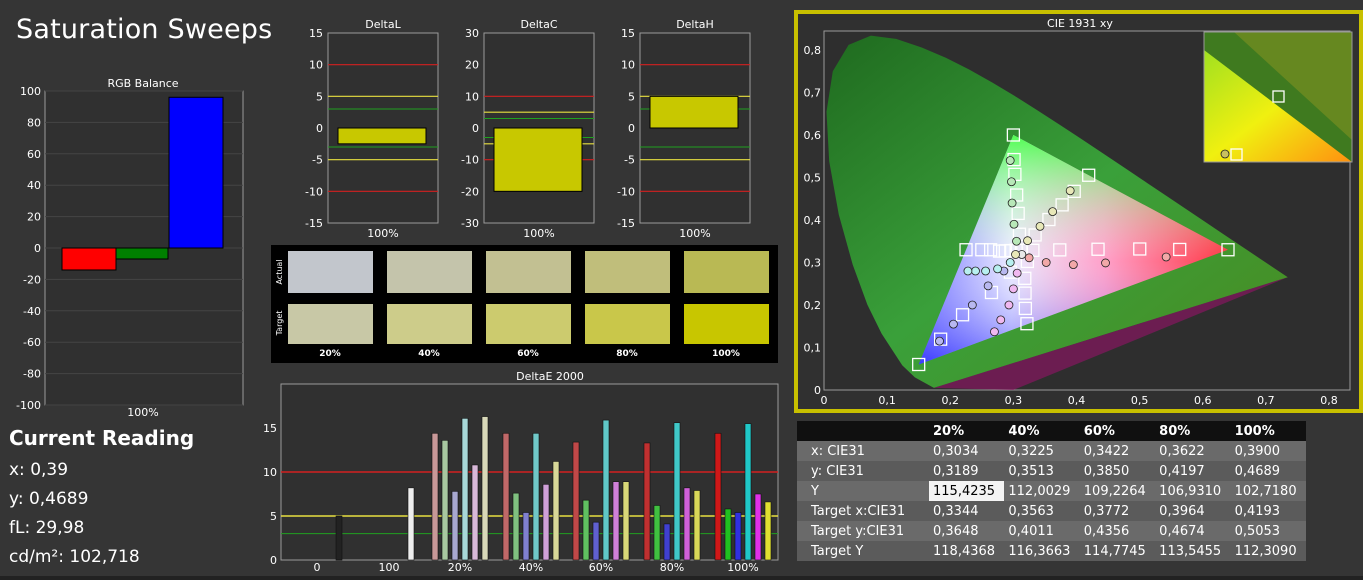  I want to click on current-x: x: 0,39, so click(39, 470).